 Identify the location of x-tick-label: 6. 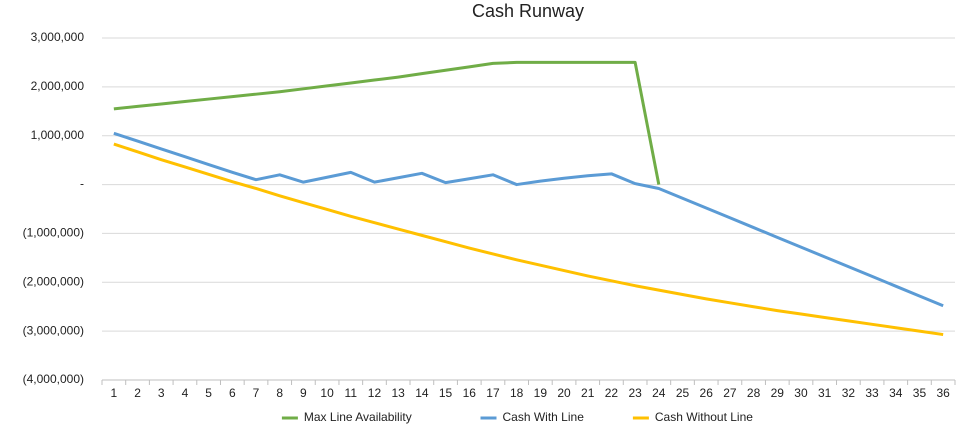
(232, 393).